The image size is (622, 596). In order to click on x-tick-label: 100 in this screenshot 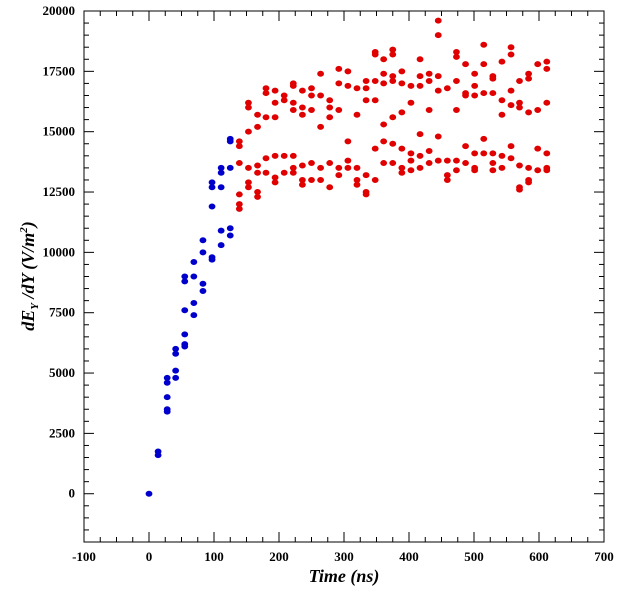, I will do `click(214, 556)`.